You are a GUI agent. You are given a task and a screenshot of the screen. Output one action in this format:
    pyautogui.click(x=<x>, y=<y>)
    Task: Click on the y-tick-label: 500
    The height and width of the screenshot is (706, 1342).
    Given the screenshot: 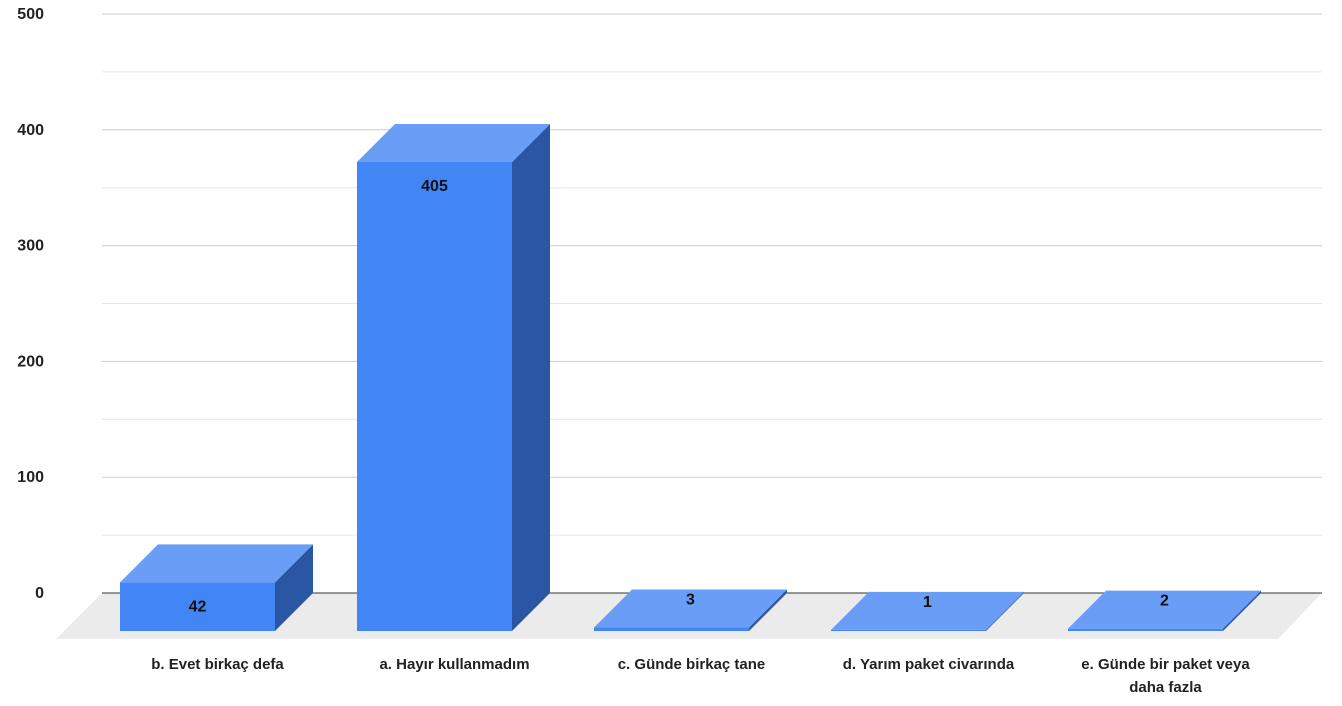 What is the action you would take?
    pyautogui.click(x=30, y=14)
    